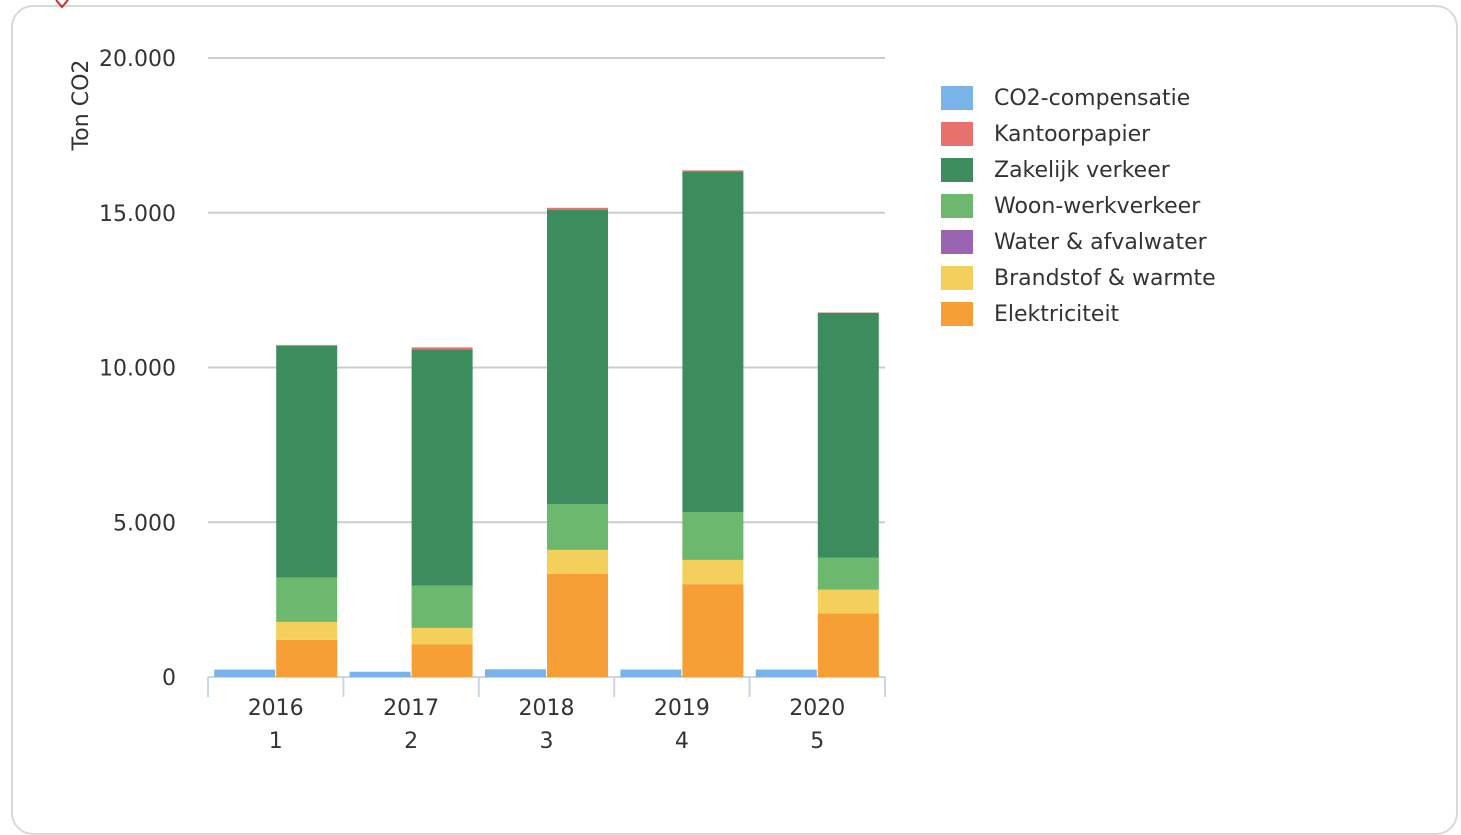 This screenshot has width=1461, height=835. Describe the element at coordinates (137, 59) in the screenshot. I see `y-tick-label: 20.000` at that location.